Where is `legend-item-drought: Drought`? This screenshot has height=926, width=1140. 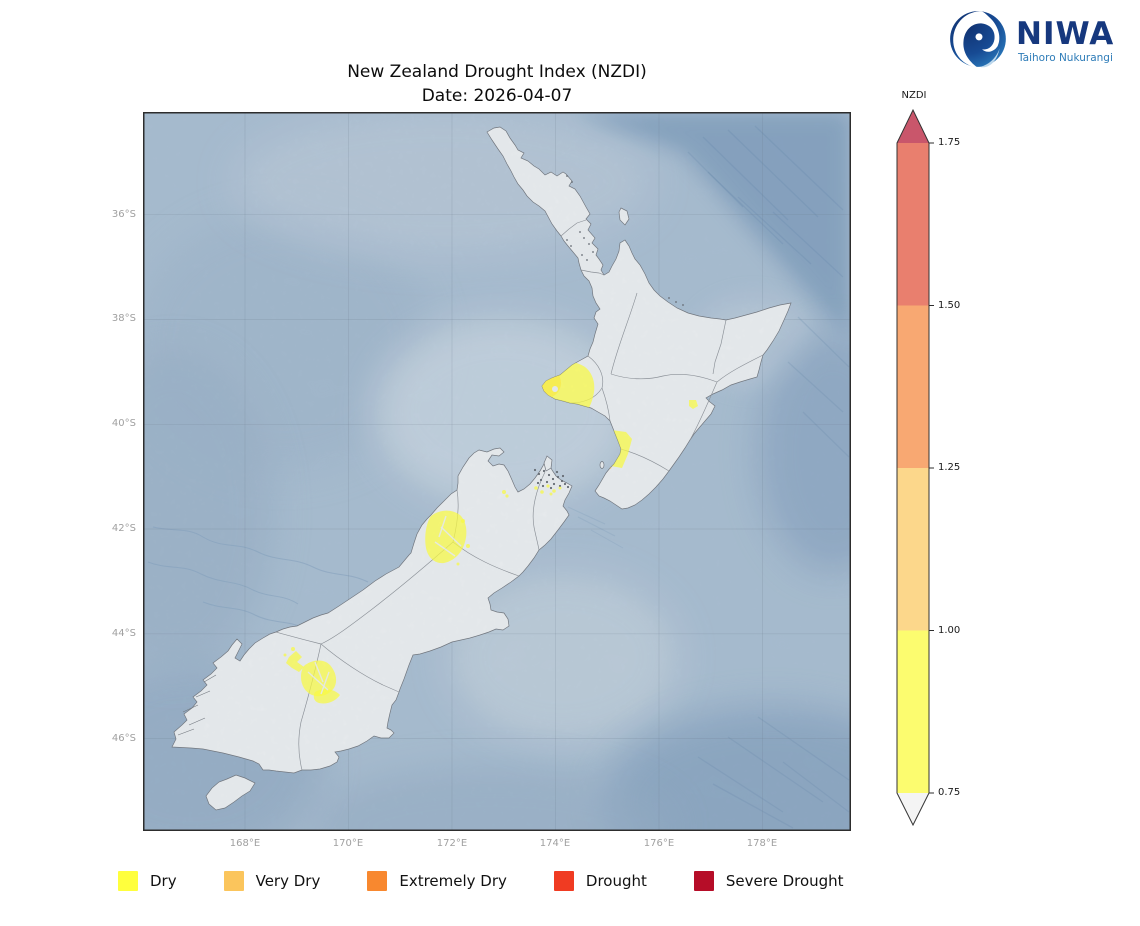 legend-item-drought: Drought is located at coordinates (600, 881).